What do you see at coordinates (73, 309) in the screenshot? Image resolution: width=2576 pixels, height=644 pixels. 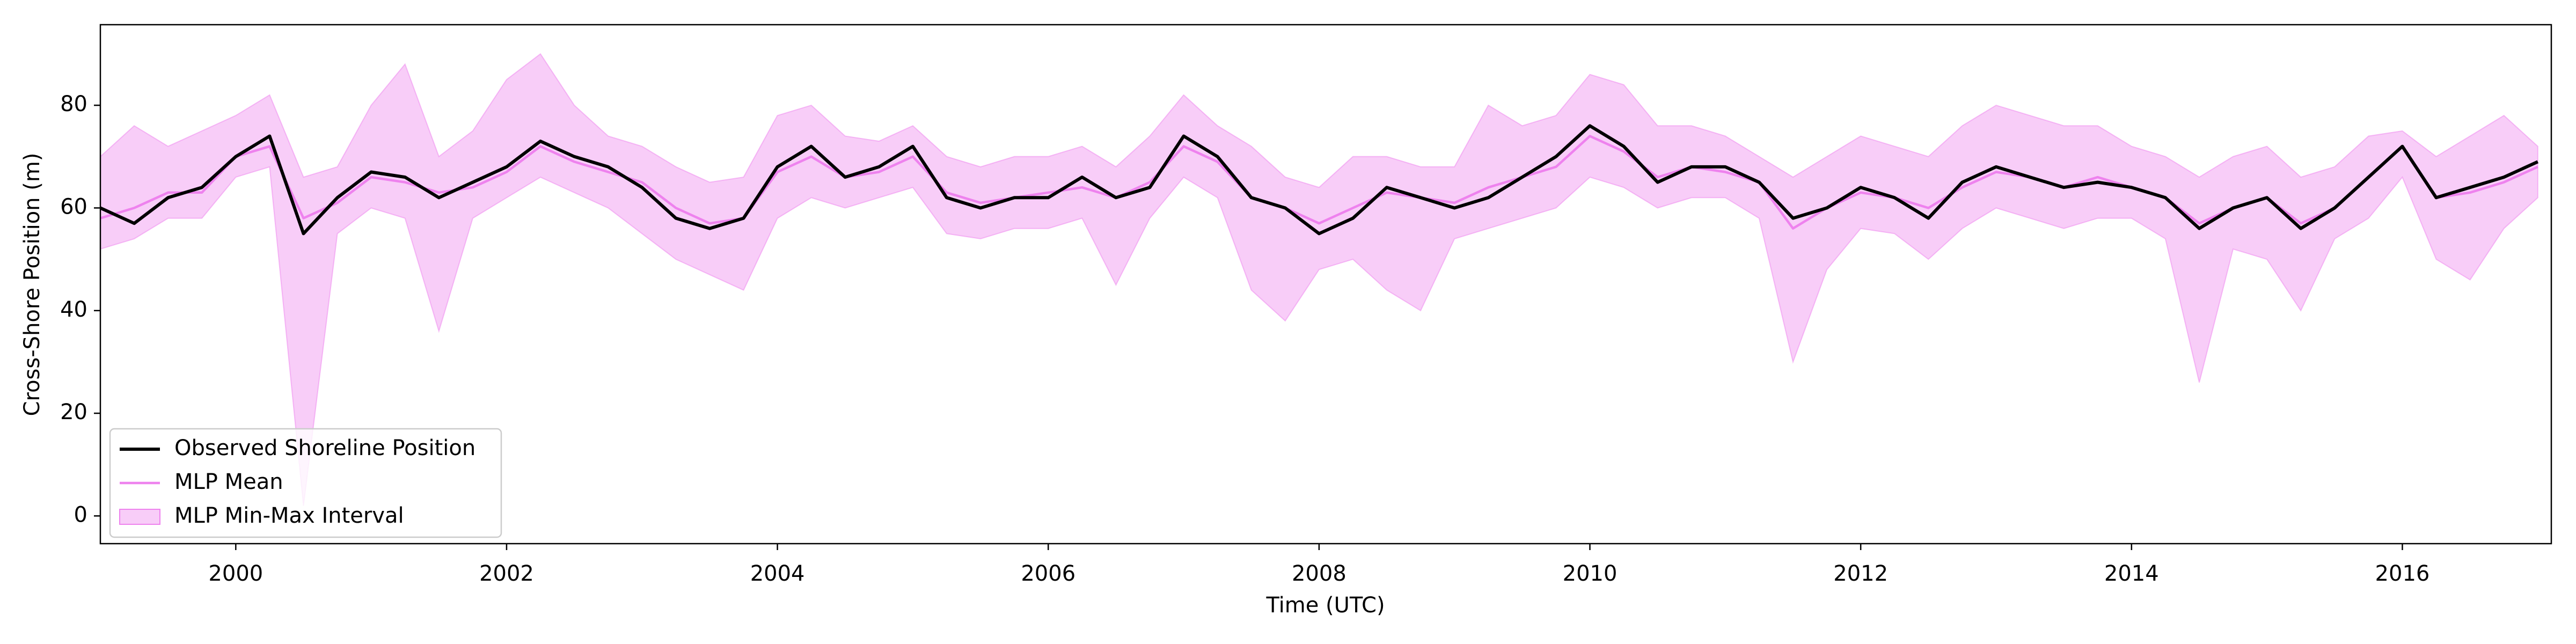 I see `y-tick-label: 40` at bounding box center [73, 309].